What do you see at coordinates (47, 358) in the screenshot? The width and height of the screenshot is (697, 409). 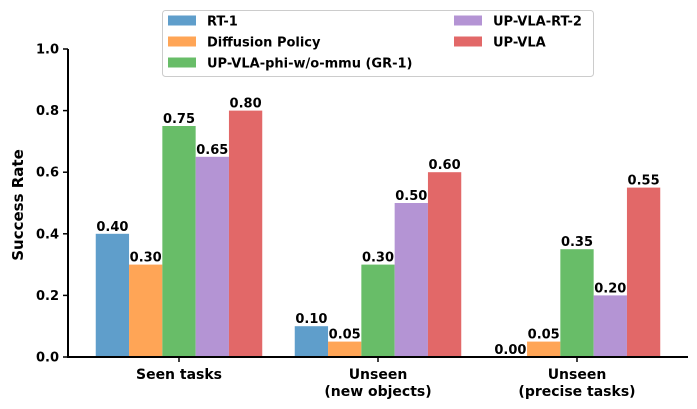 I see `y-tick-label: 0.0` at bounding box center [47, 358].